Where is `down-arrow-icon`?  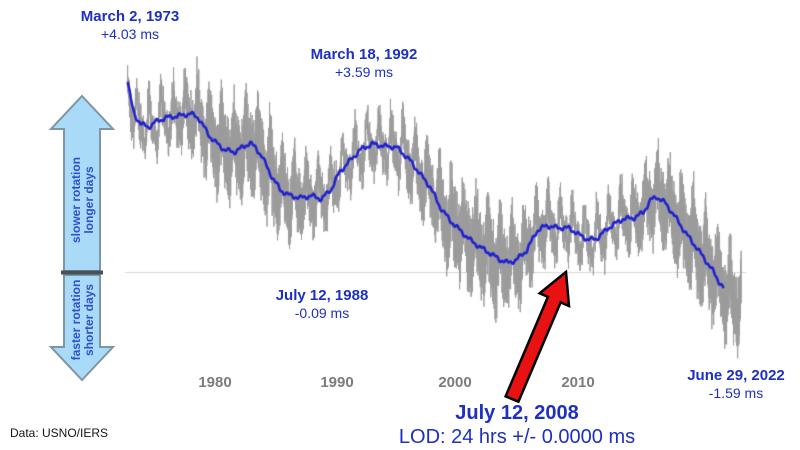 down-arrow-icon is located at coordinates (82, 328).